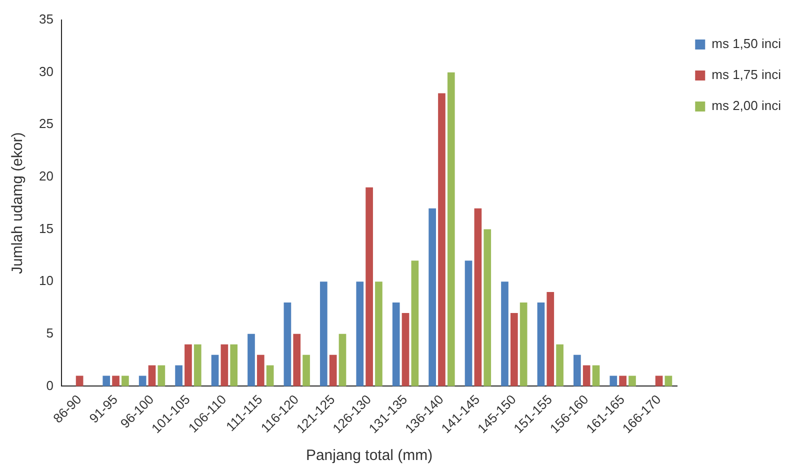 The height and width of the screenshot is (474, 811). What do you see at coordinates (50, 332) in the screenshot?
I see `y-tick-label: 5` at bounding box center [50, 332].